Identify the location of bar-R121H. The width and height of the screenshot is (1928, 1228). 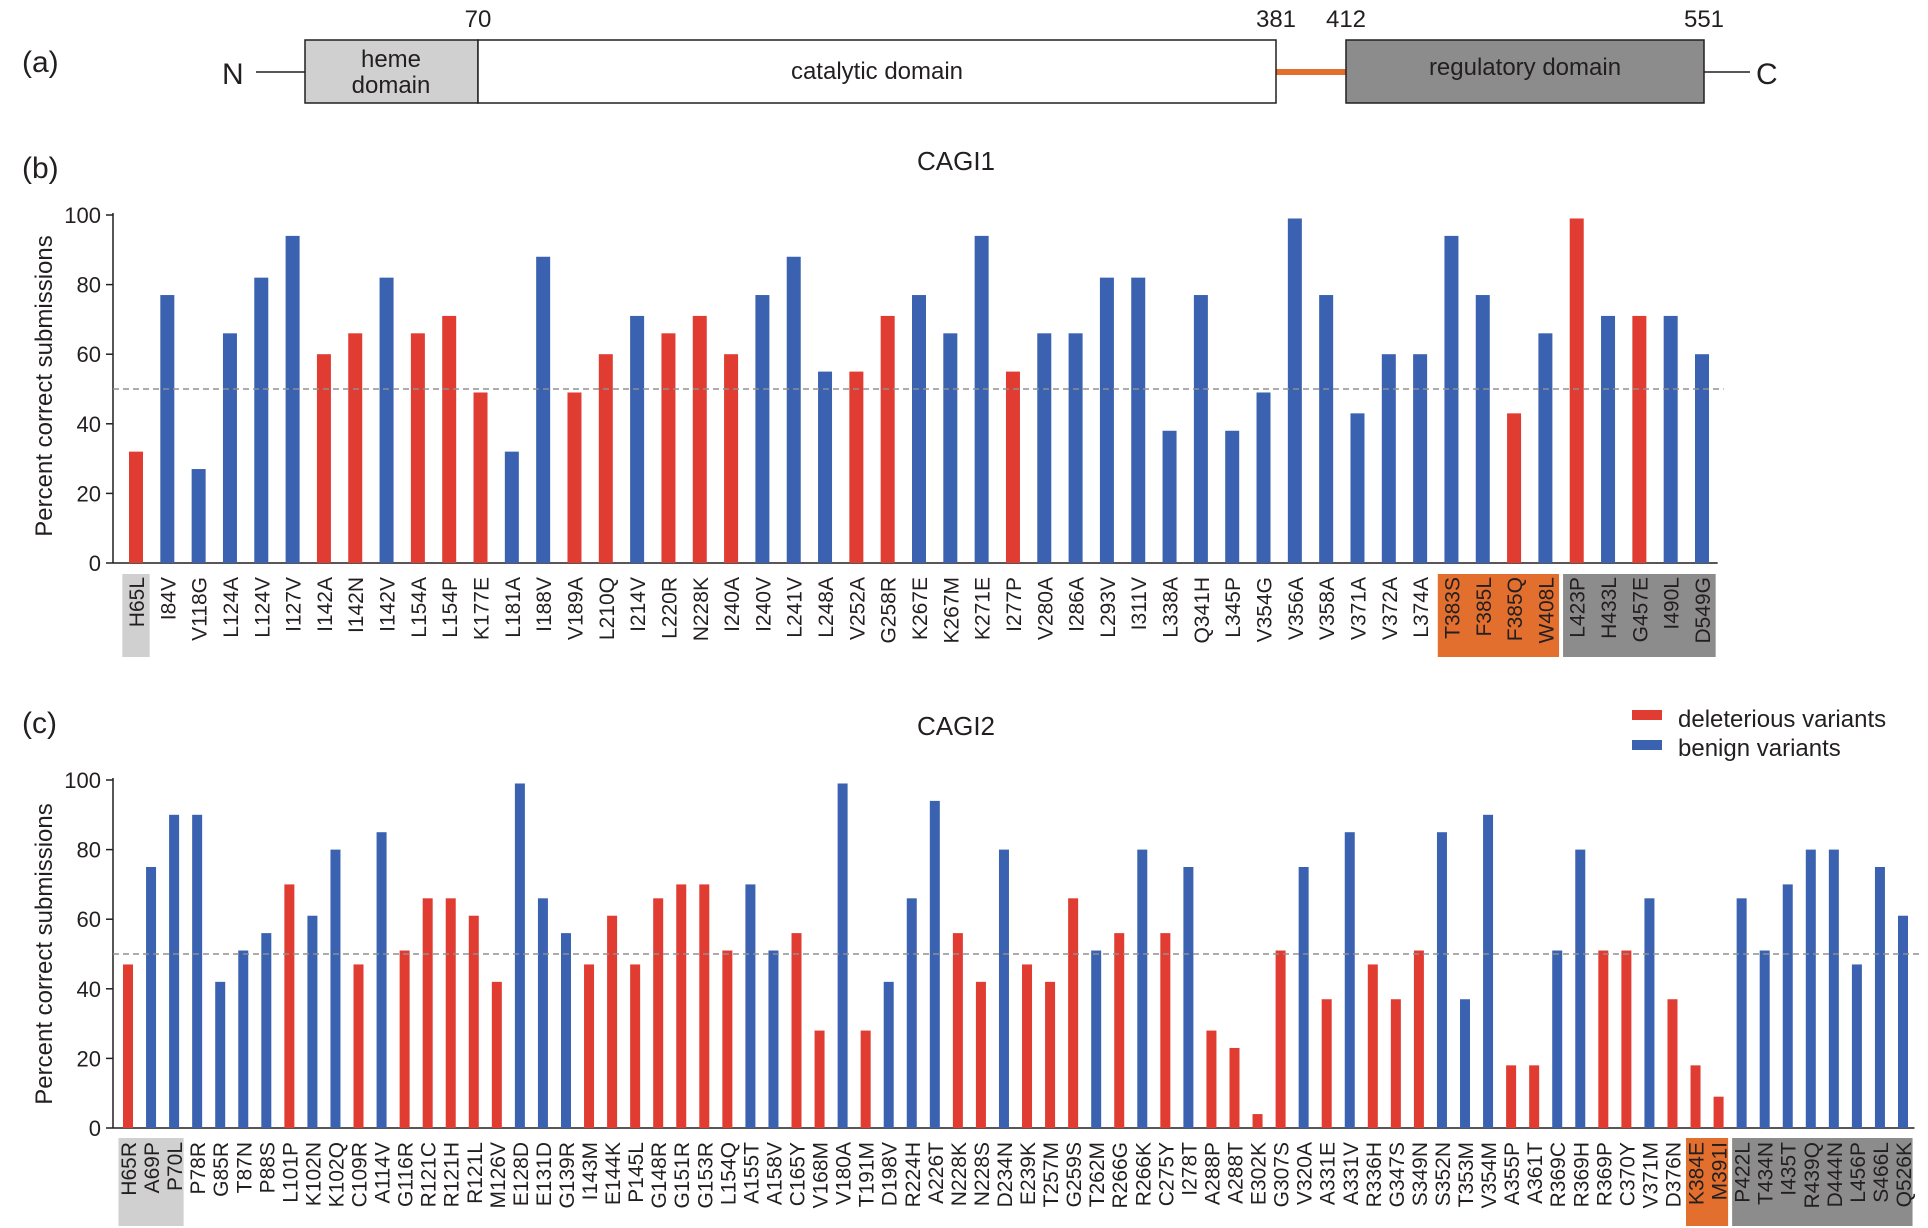
(450, 1013).